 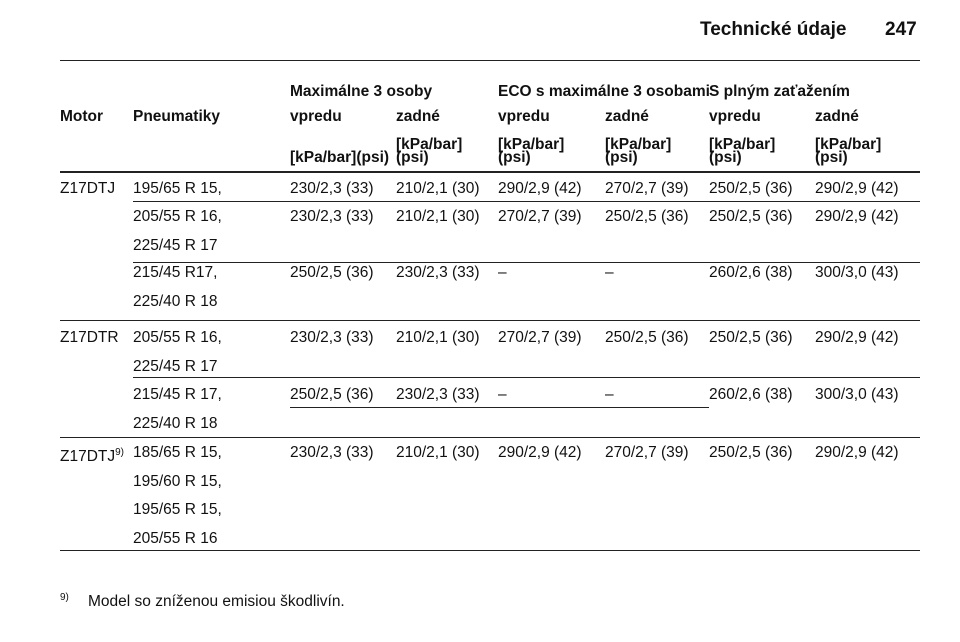 What do you see at coordinates (604, 91) in the screenshot?
I see `group-header: ECO s maximálne 3 osobami` at bounding box center [604, 91].